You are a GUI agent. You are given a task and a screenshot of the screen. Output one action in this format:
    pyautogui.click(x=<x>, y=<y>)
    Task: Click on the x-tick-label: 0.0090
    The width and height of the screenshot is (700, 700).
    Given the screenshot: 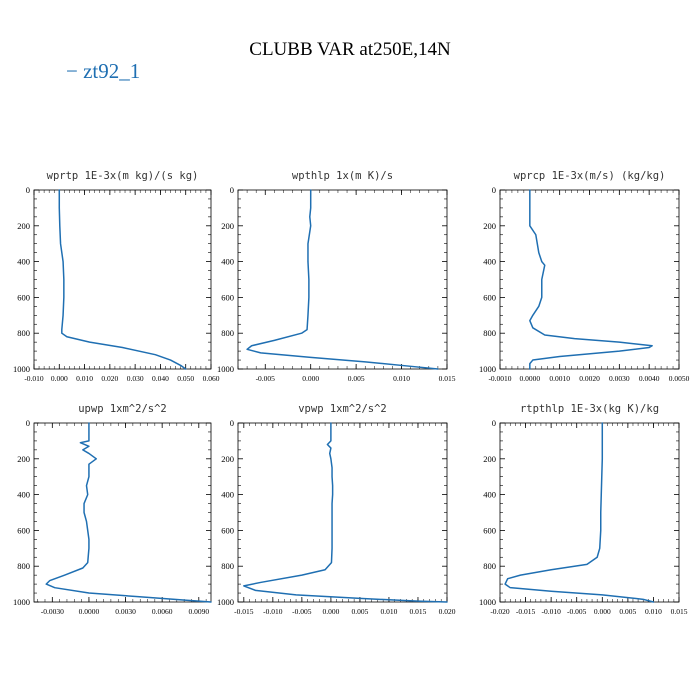 What is the action you would take?
    pyautogui.click(x=198, y=611)
    